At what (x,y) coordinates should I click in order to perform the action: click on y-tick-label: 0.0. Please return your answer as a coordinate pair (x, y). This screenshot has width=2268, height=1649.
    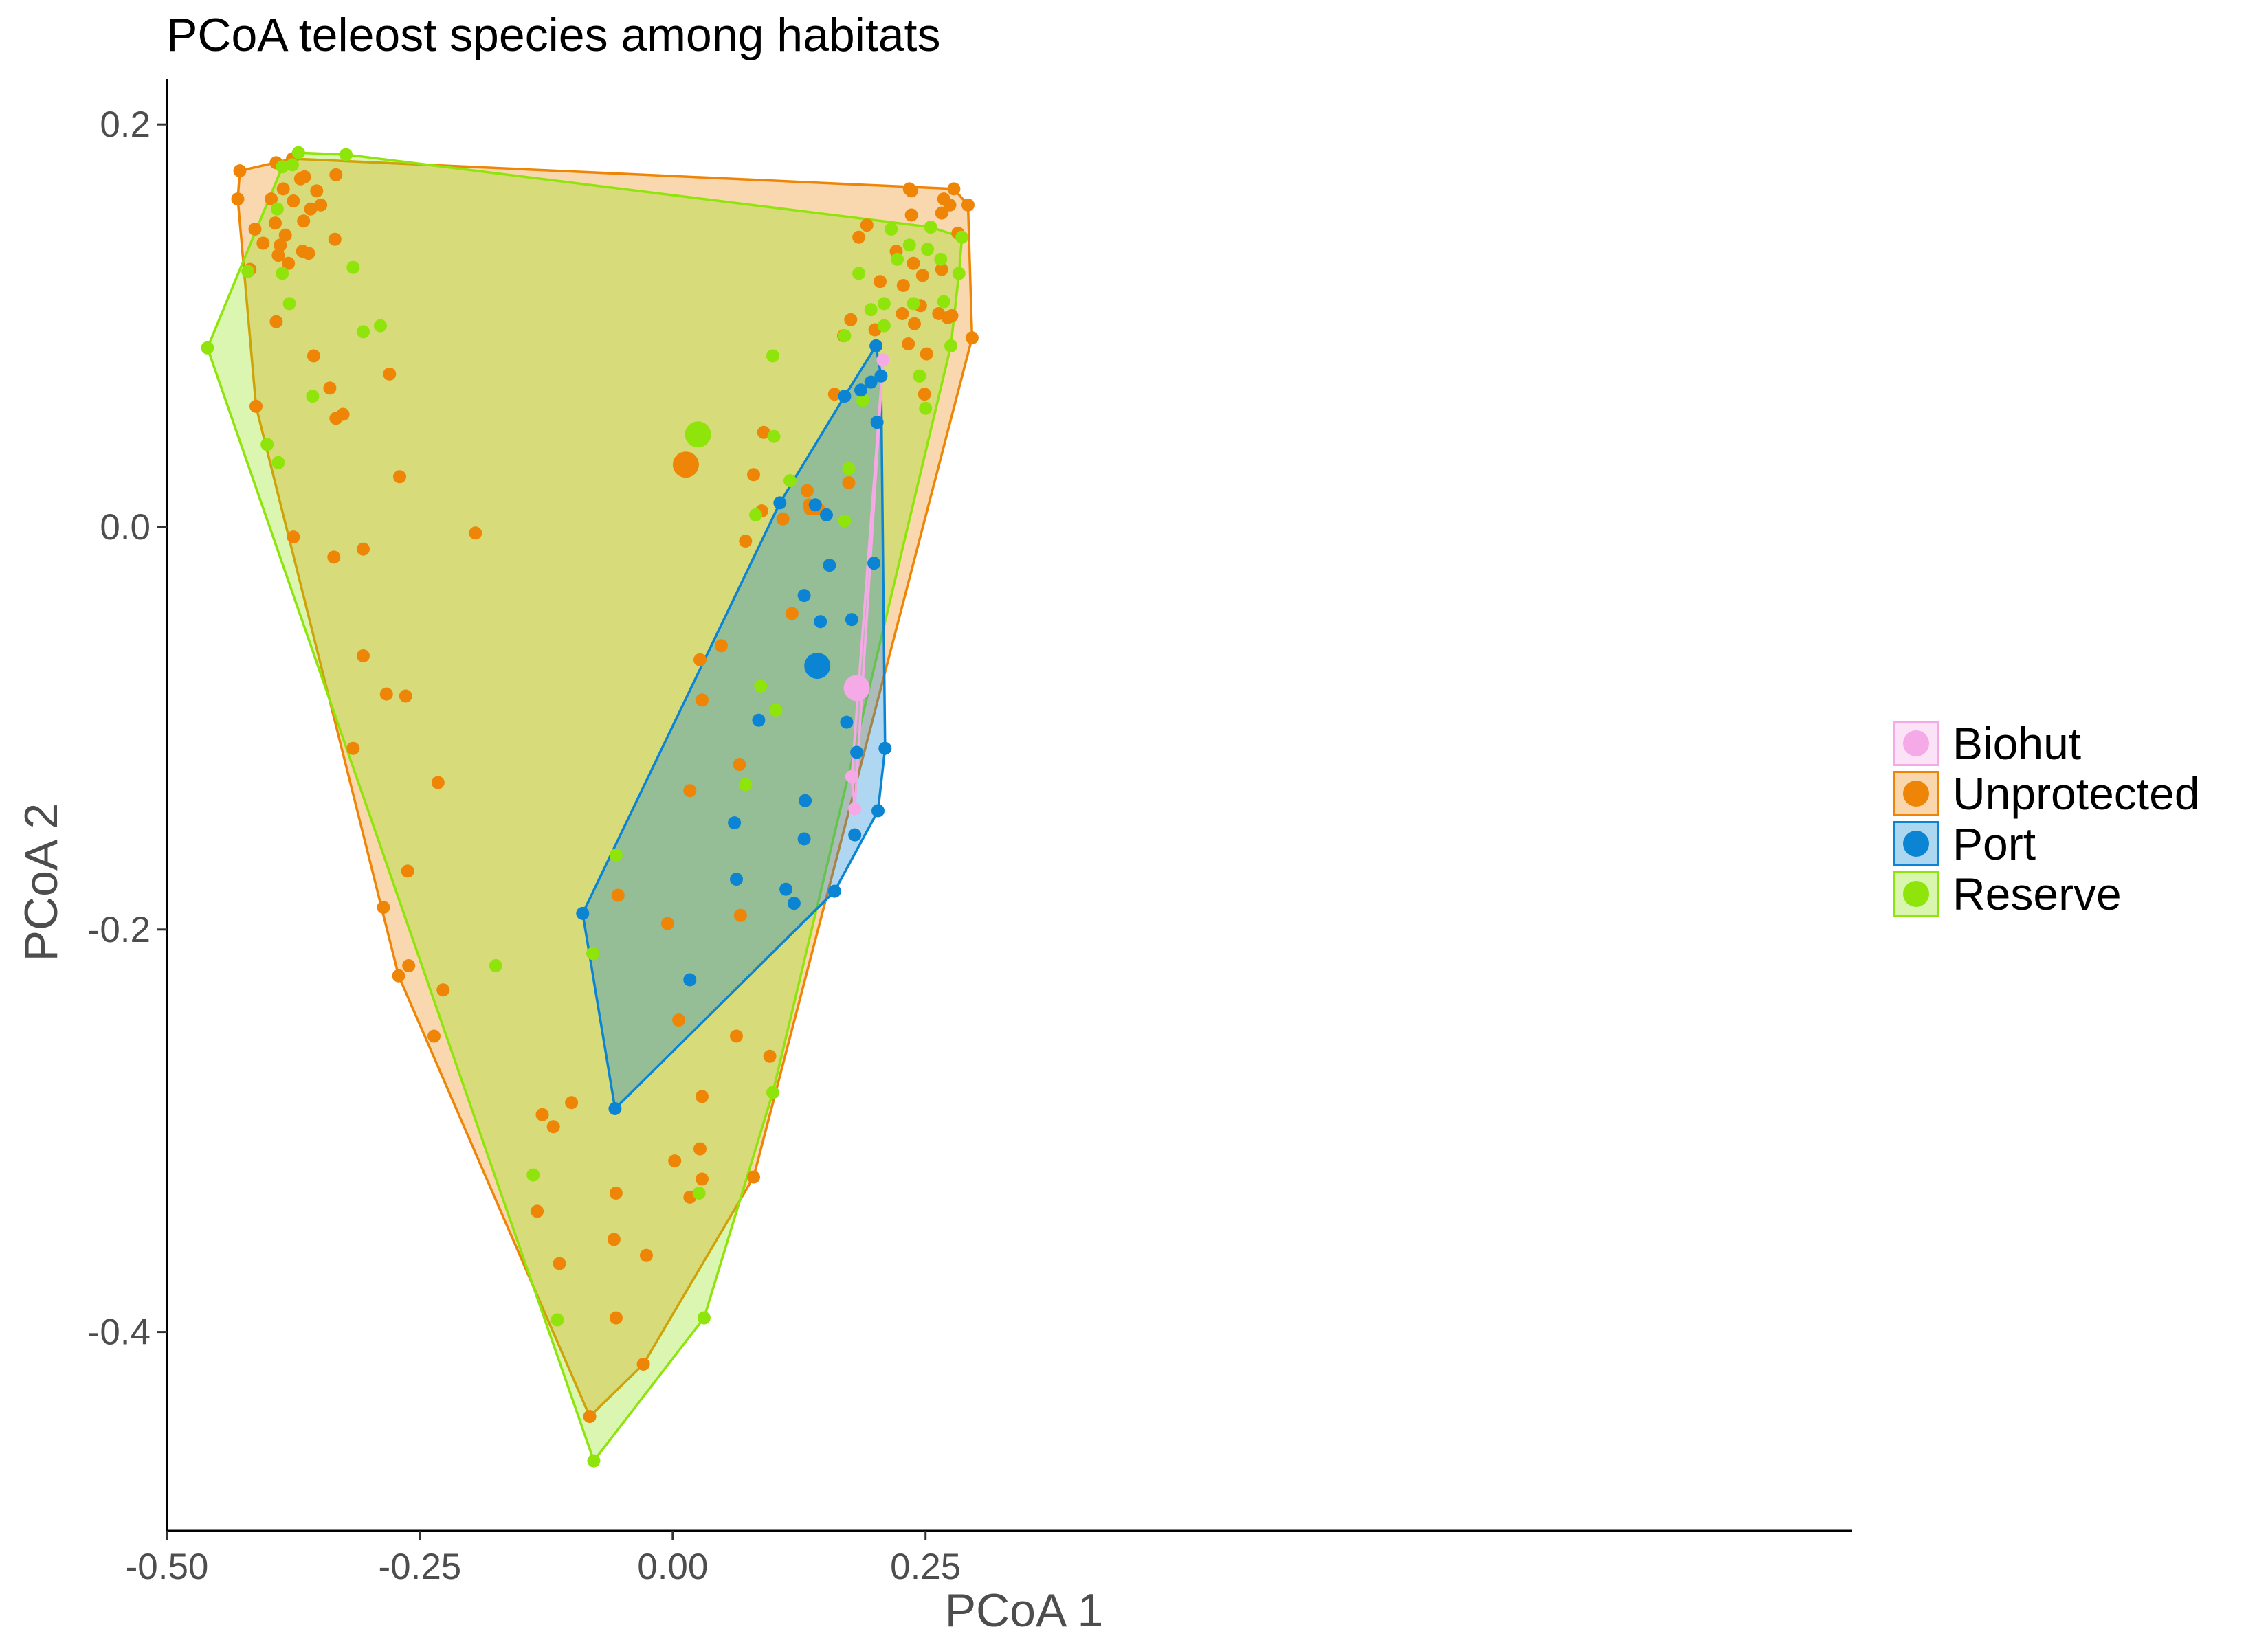
    Looking at the image, I should click on (126, 527).